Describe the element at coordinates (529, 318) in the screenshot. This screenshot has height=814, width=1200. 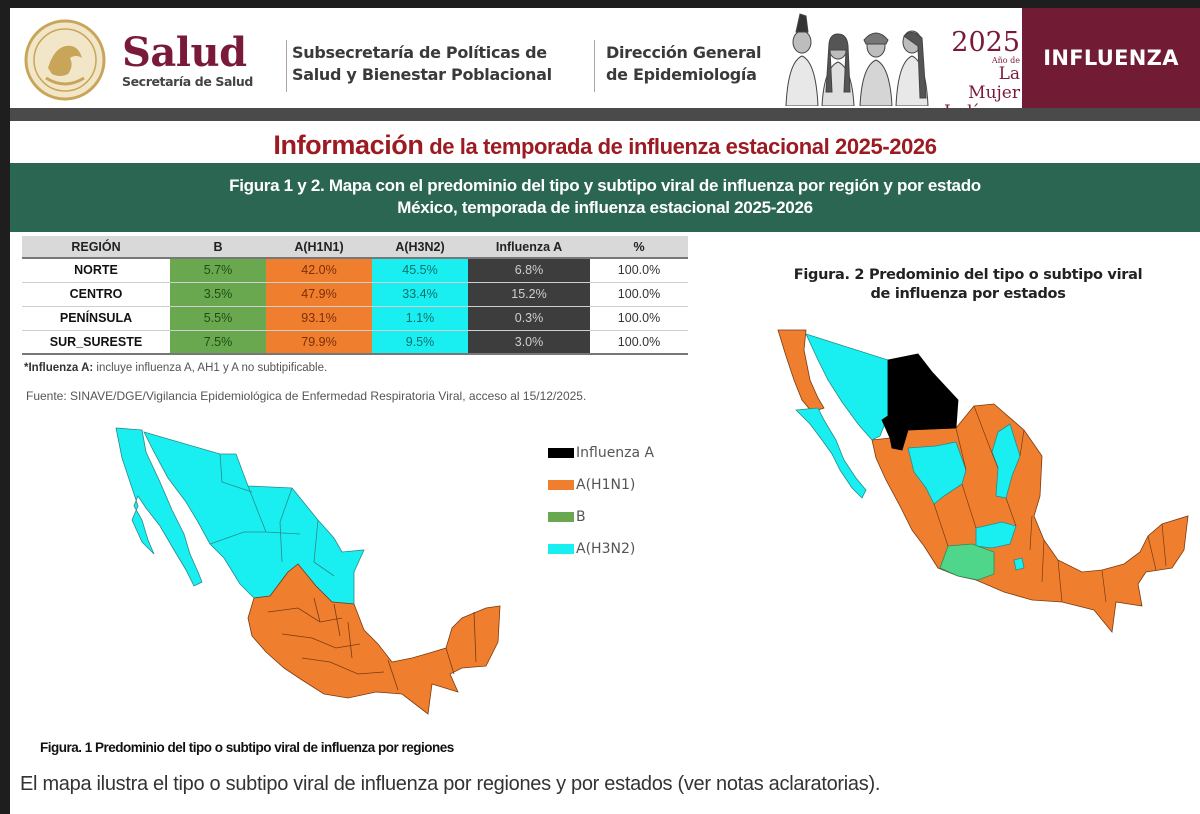
I see `cell-influenza-a: 0.3%` at that location.